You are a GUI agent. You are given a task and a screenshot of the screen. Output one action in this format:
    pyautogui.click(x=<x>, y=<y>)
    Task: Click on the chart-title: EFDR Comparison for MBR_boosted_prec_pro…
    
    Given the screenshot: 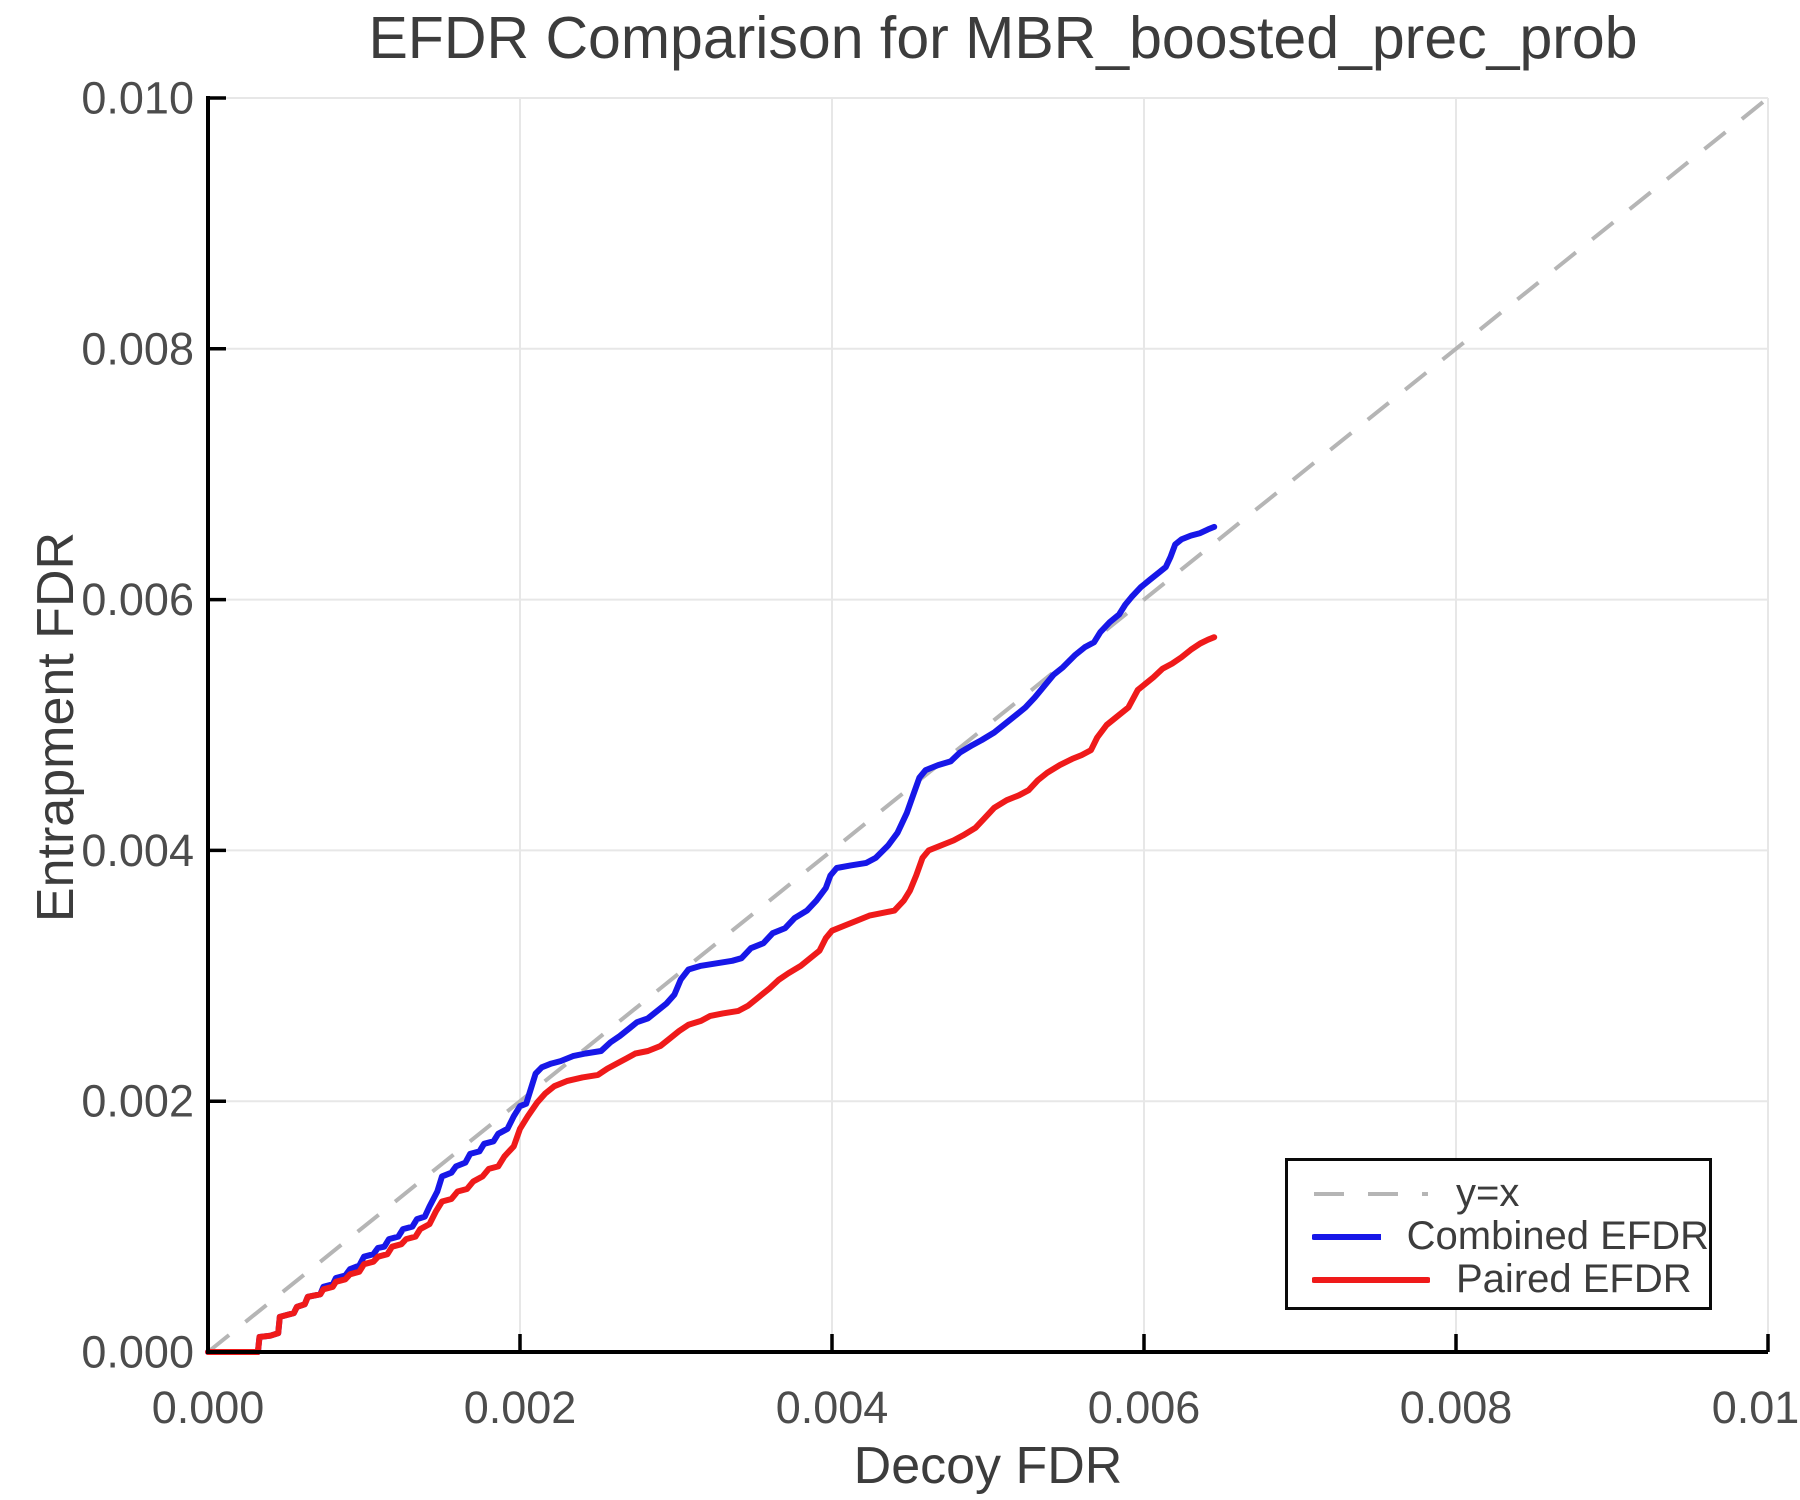 What is the action you would take?
    pyautogui.click(x=1003, y=38)
    